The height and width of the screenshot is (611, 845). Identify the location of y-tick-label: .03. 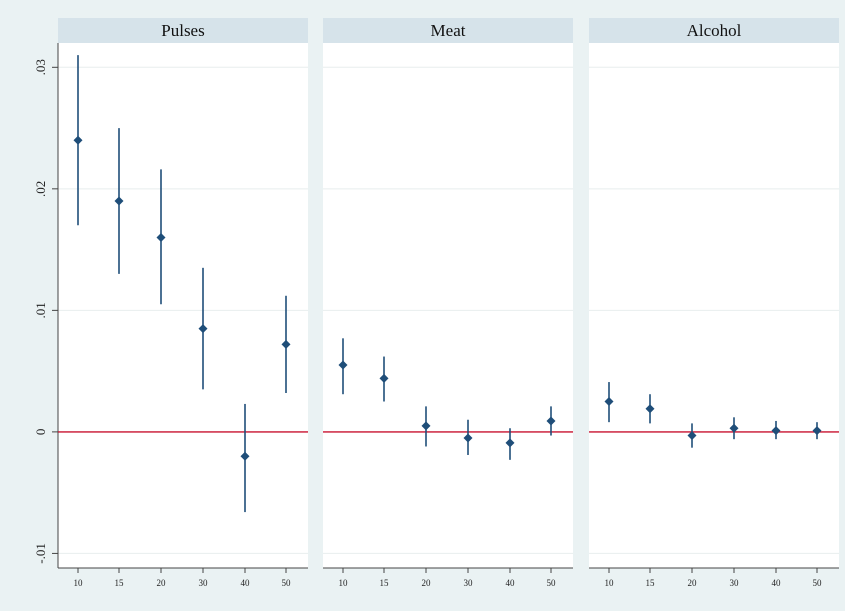
(40, 67).